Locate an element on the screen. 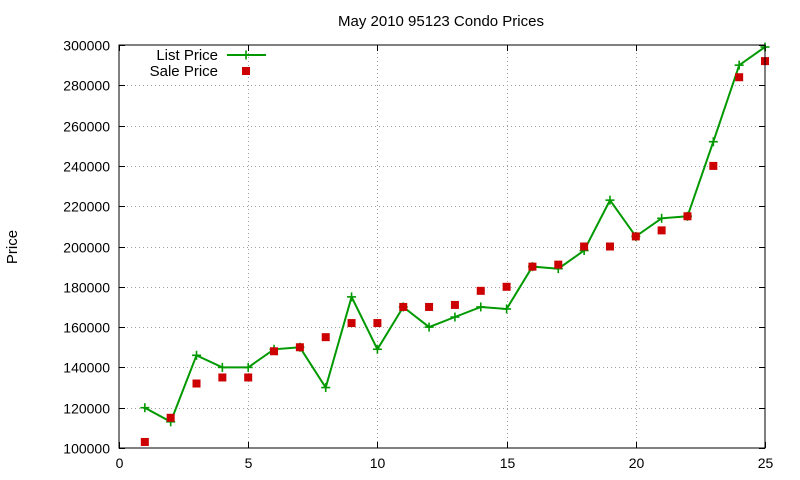  y-axis-label: Price is located at coordinates (12, 247).